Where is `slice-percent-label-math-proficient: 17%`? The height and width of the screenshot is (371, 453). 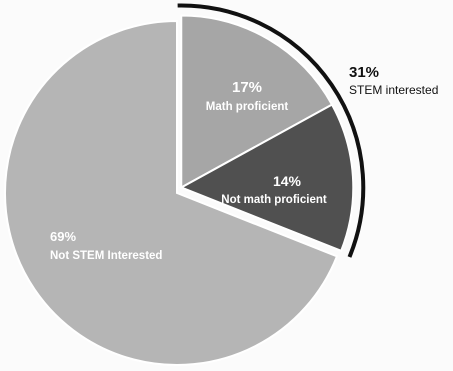
slice-percent-label-math-proficient: 17% is located at coordinates (247, 87).